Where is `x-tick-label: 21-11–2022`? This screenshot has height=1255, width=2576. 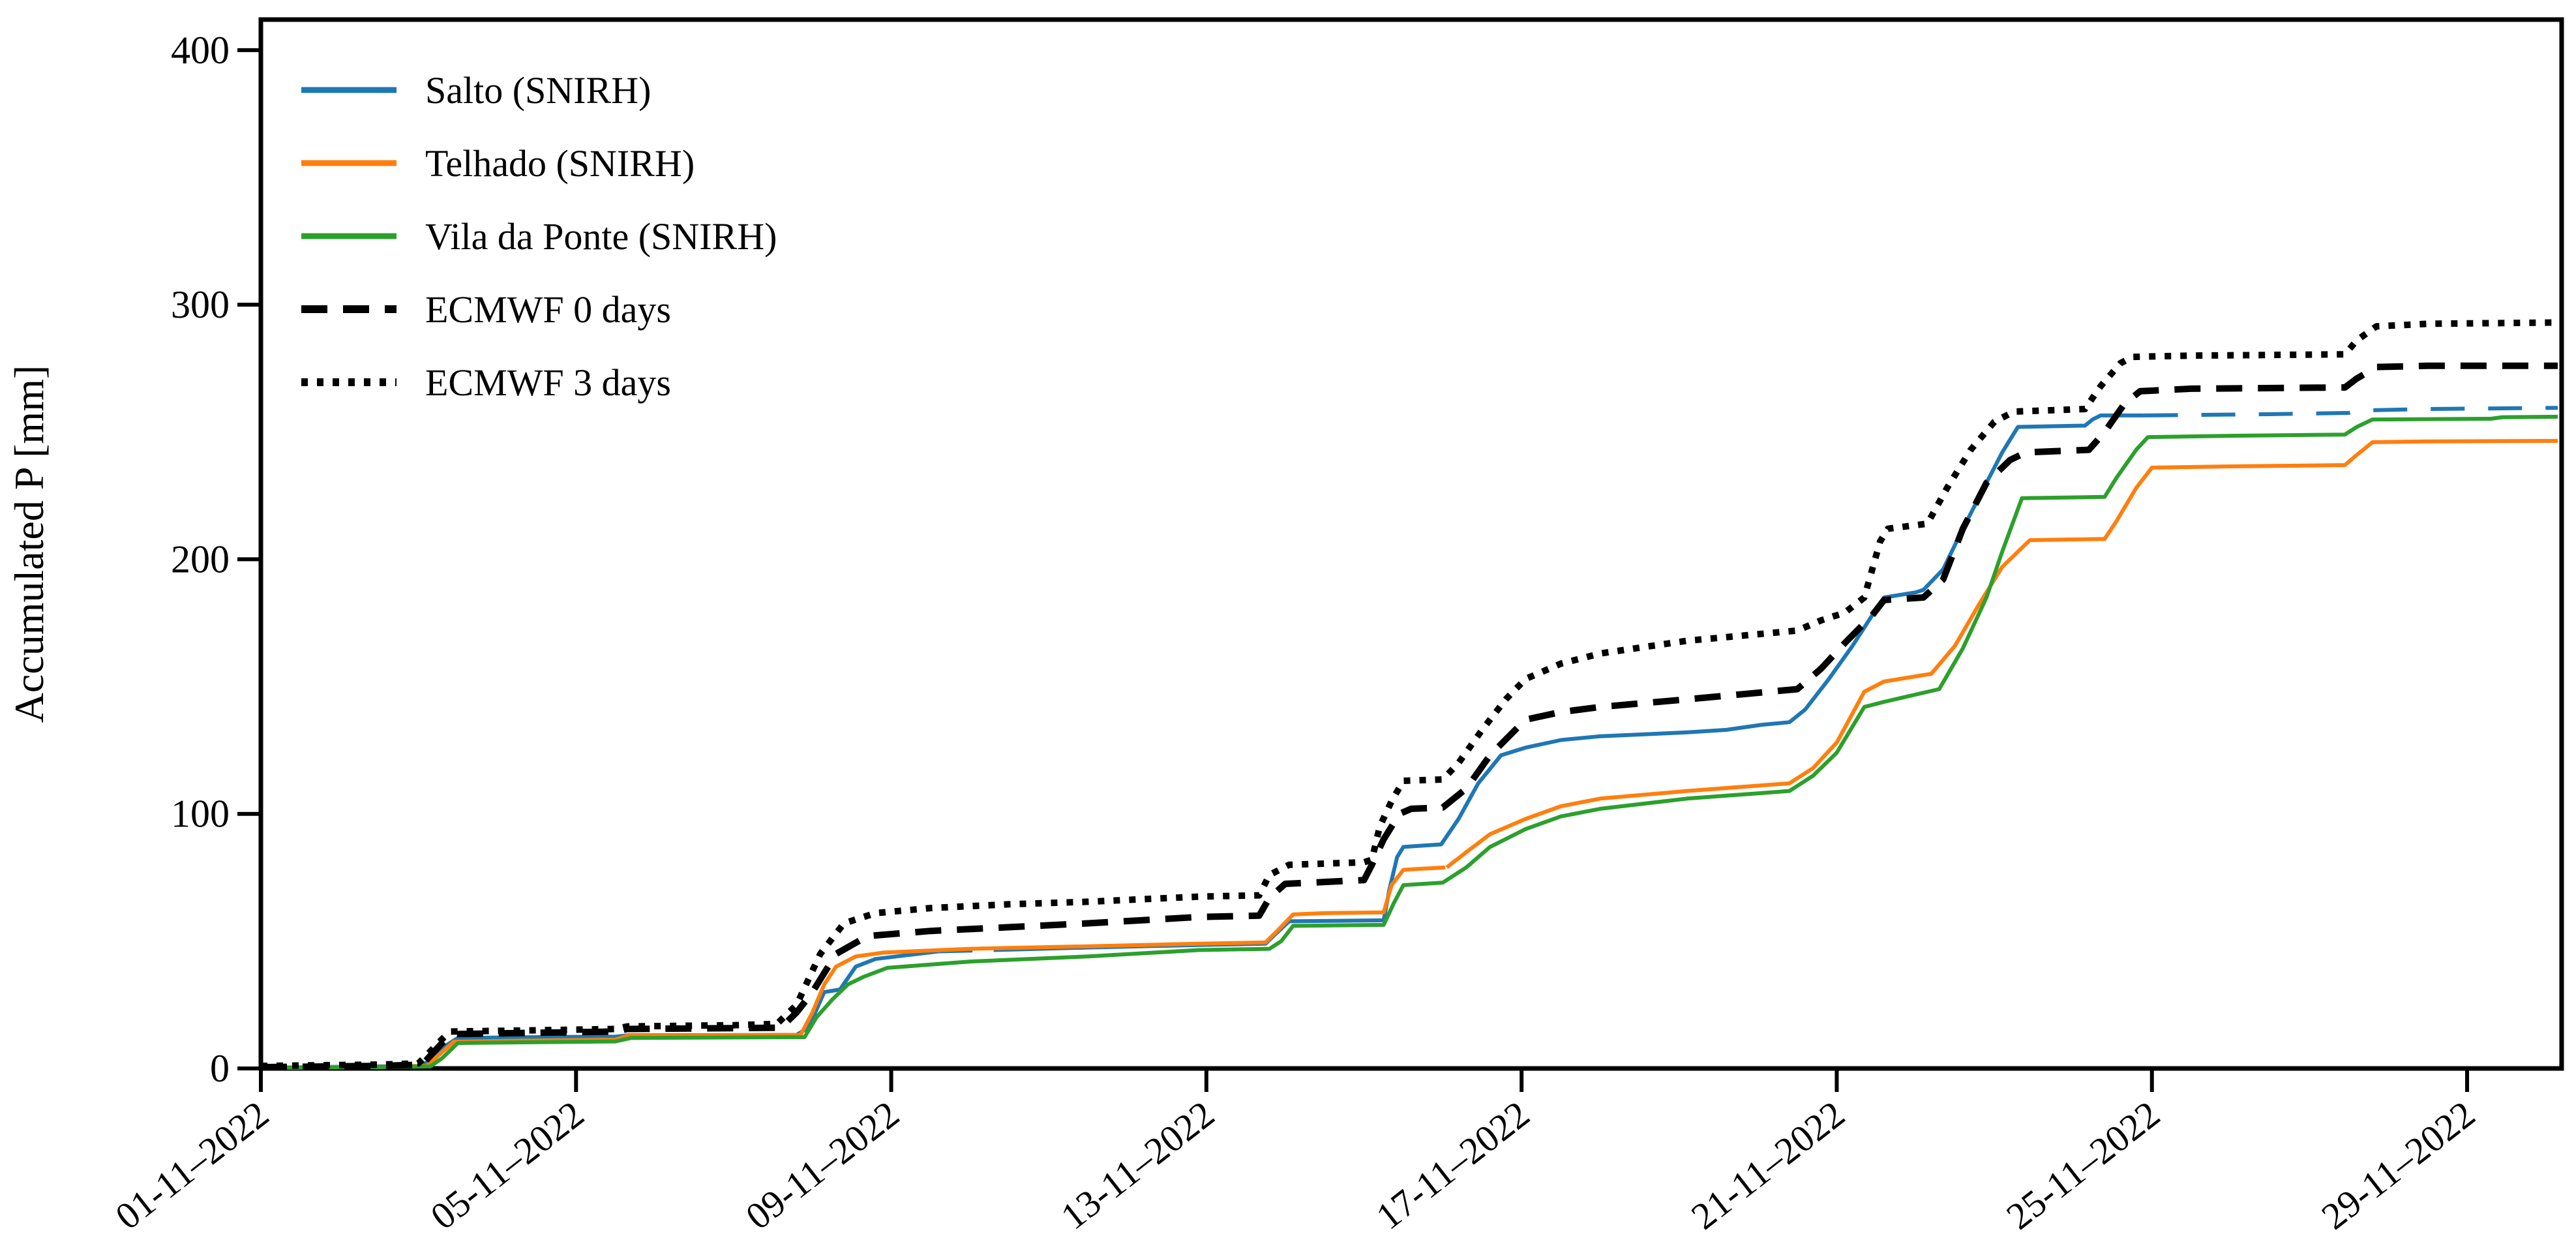
x-tick-label: 21-11–2022 is located at coordinates (1767, 1165).